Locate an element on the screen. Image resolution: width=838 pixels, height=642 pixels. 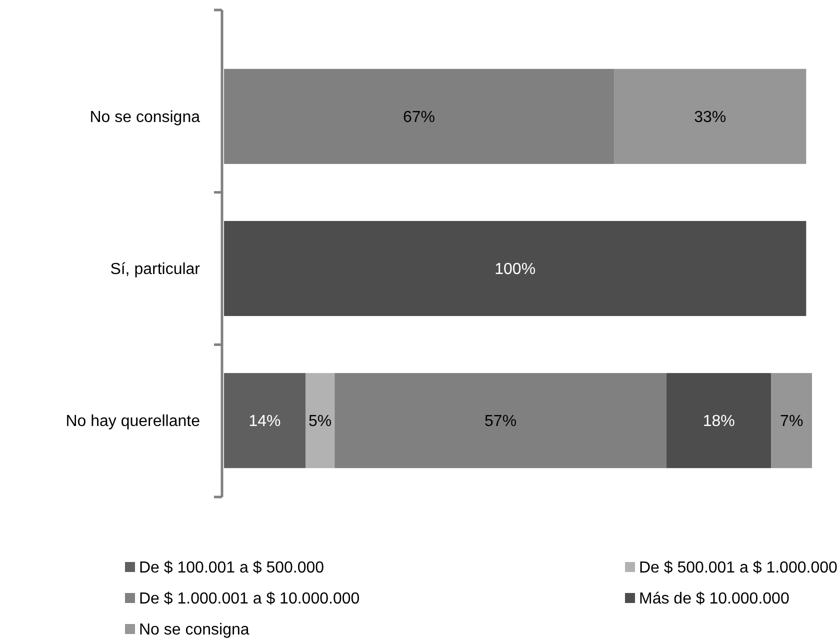
data-label: 67% is located at coordinates (419, 117).